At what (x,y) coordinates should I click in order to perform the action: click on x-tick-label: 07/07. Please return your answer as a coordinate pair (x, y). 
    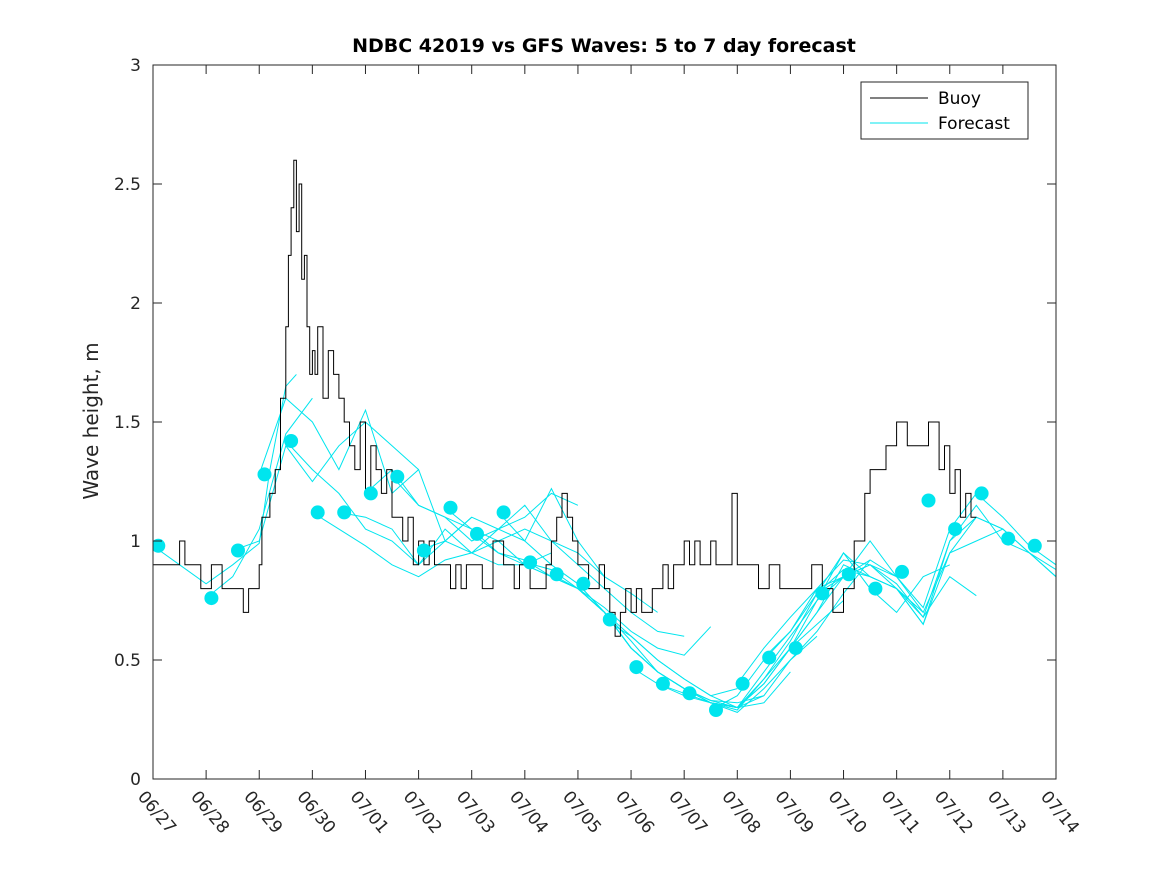
    Looking at the image, I should click on (687, 812).